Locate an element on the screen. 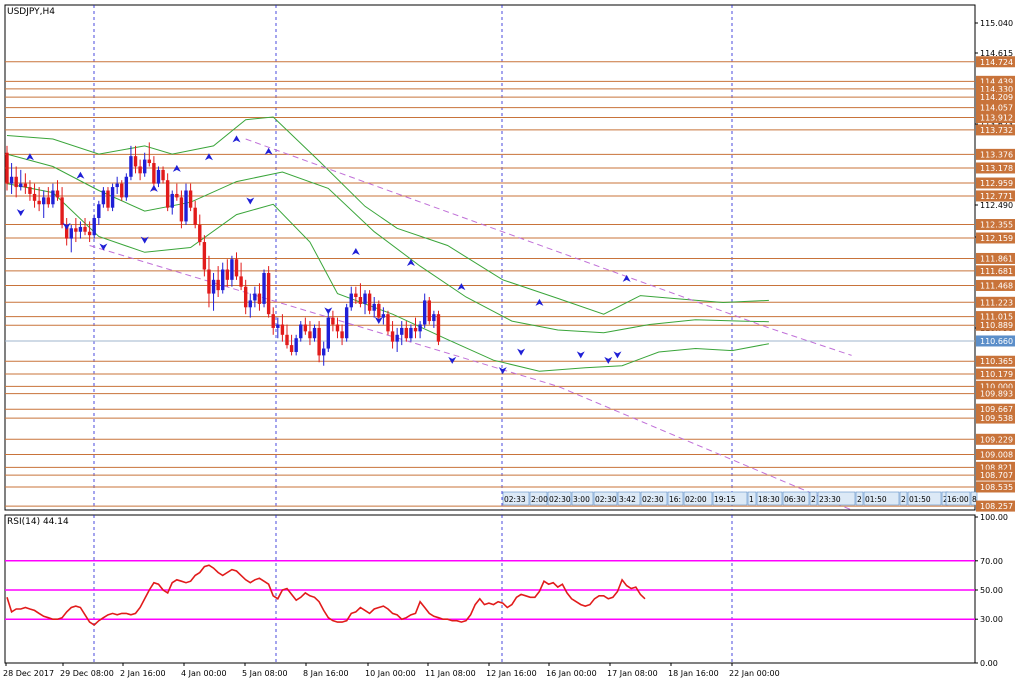  time-tick-label-0: 28 Dec 2017 is located at coordinates (28, 673).